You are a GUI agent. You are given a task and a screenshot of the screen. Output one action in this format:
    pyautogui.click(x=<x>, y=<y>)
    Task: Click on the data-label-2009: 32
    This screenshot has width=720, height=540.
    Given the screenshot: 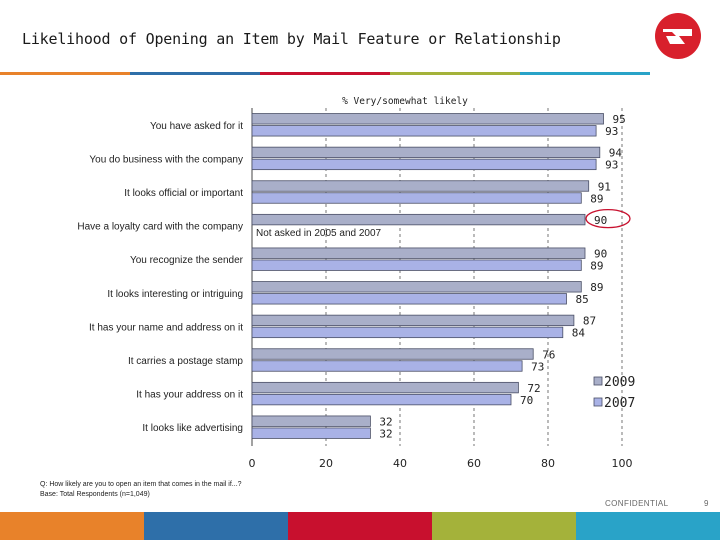 What is the action you would take?
    pyautogui.click(x=385, y=421)
    